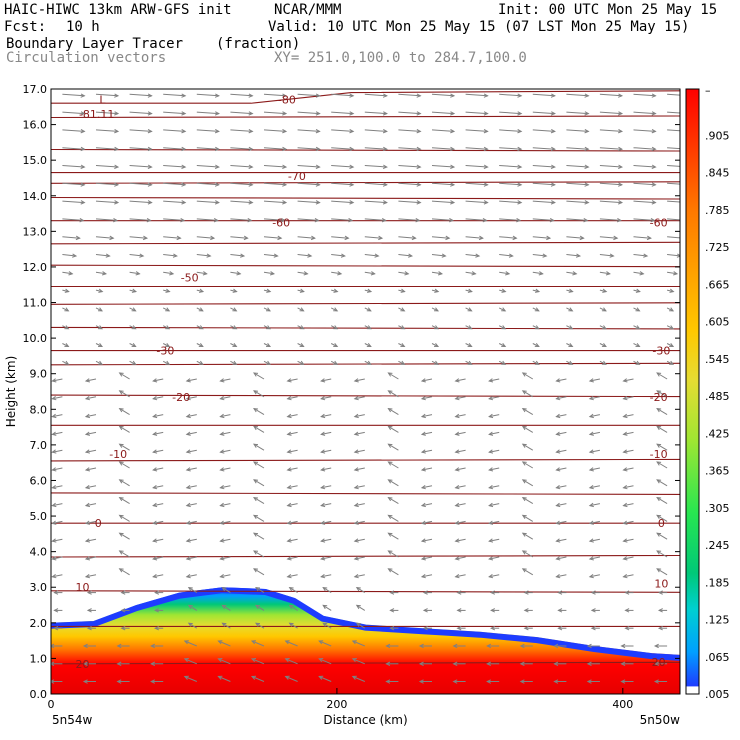 The image size is (740, 740). Describe the element at coordinates (717, 322) in the screenshot. I see `colorbar-tick-label: .605` at that location.